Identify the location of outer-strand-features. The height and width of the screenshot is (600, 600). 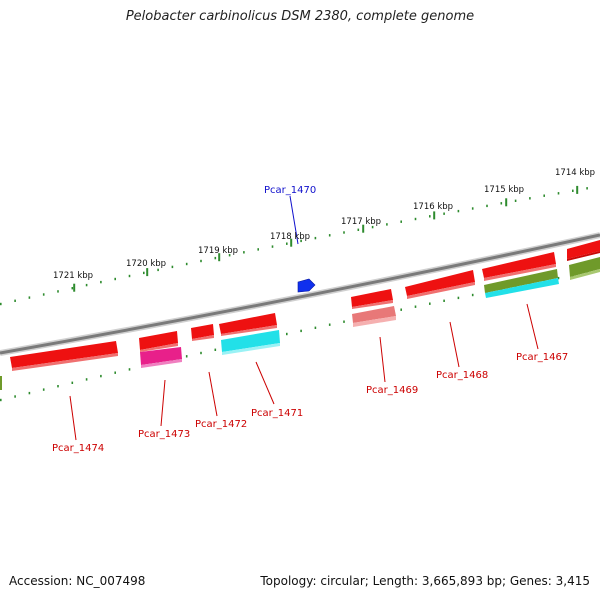
(448, 266).